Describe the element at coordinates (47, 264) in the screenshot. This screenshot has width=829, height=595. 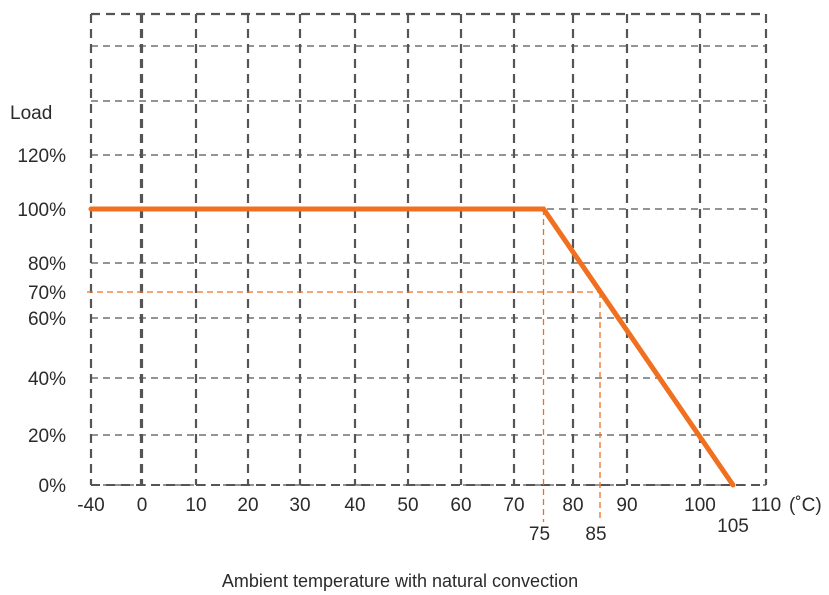
I see `y-tick-label: 80%` at that location.